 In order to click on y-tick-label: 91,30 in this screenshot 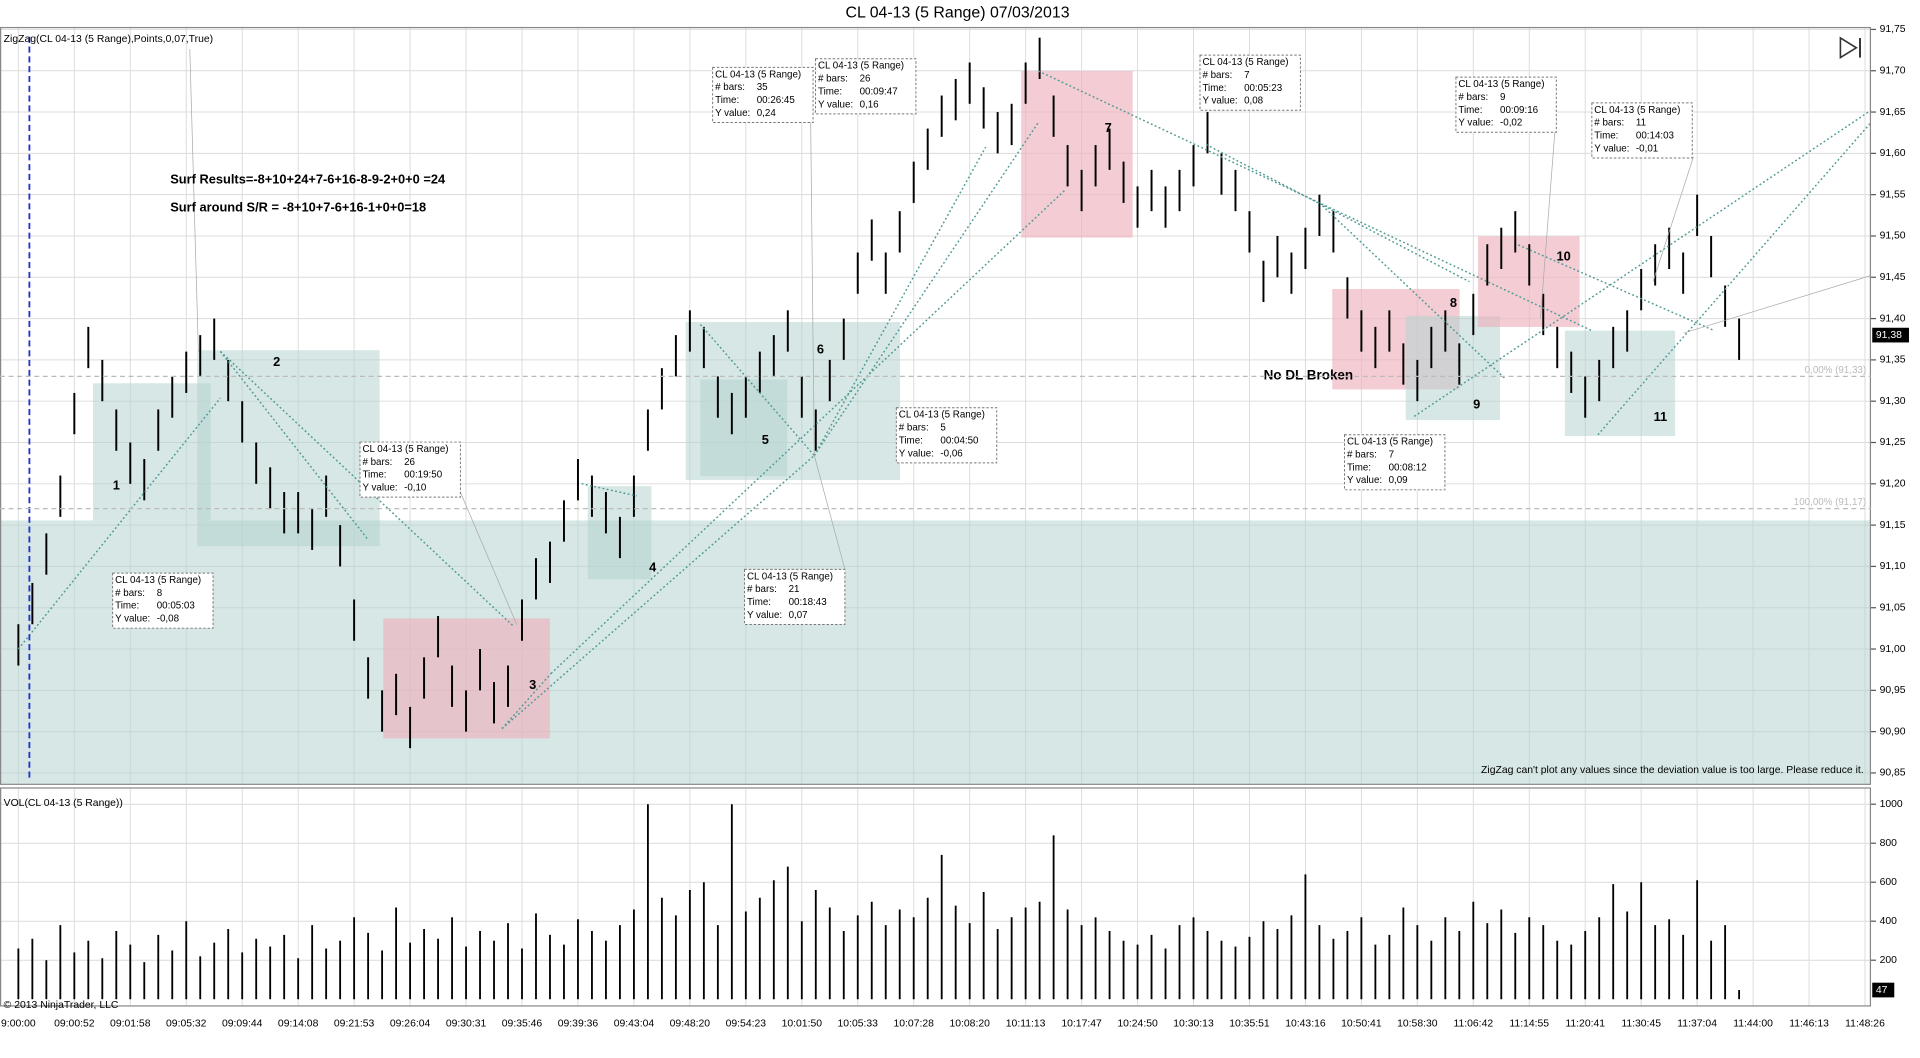, I will do `click(1893, 401)`.